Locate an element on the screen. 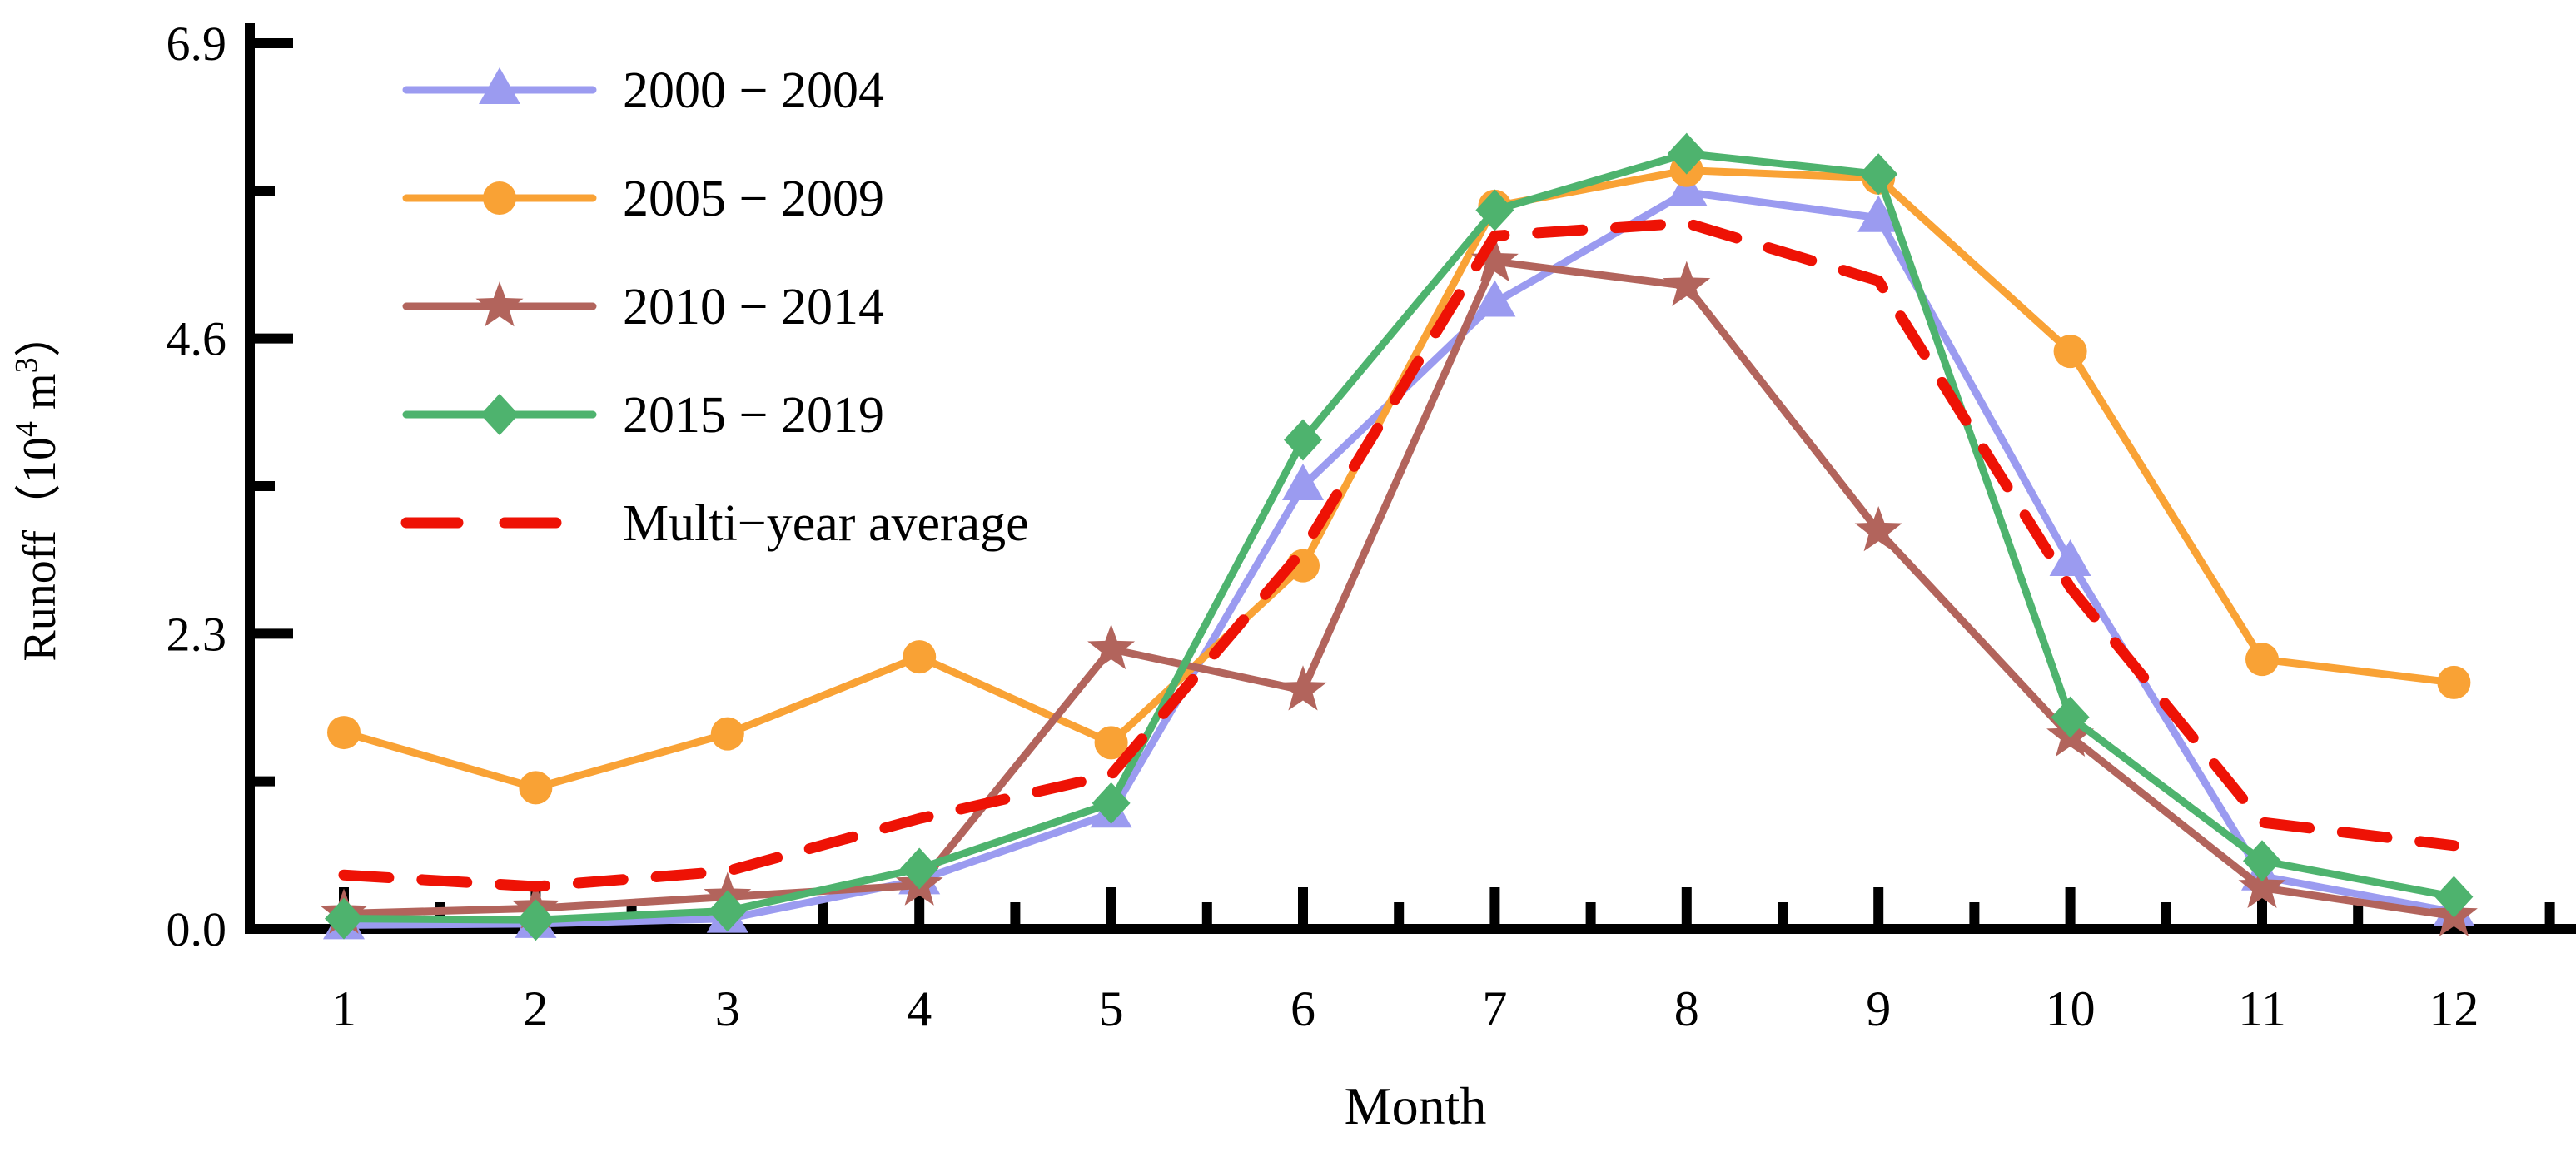  y-axis-label: Runoff（104 m3） is located at coordinates (37, 485).